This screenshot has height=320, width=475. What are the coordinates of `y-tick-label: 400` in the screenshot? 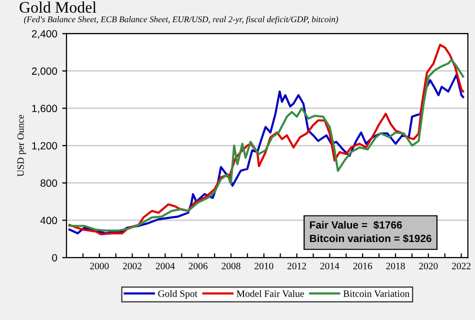 It's located at (49, 220).